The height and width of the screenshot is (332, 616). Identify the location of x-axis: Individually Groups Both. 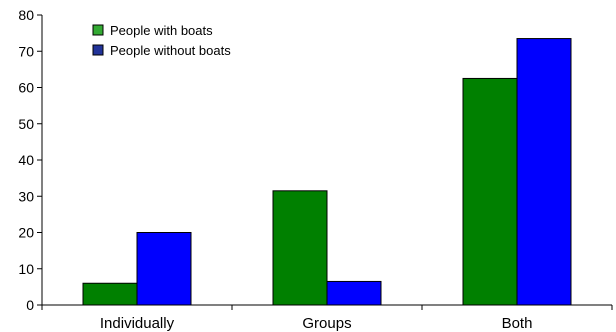
(327, 318).